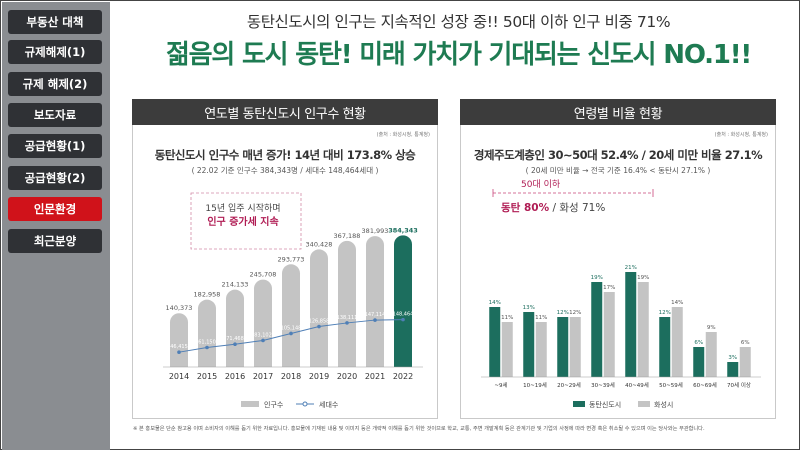 Image resolution: width=800 pixels, height=450 pixels. I want to click on age-value-dongtan-5: 12%, so click(665, 313).